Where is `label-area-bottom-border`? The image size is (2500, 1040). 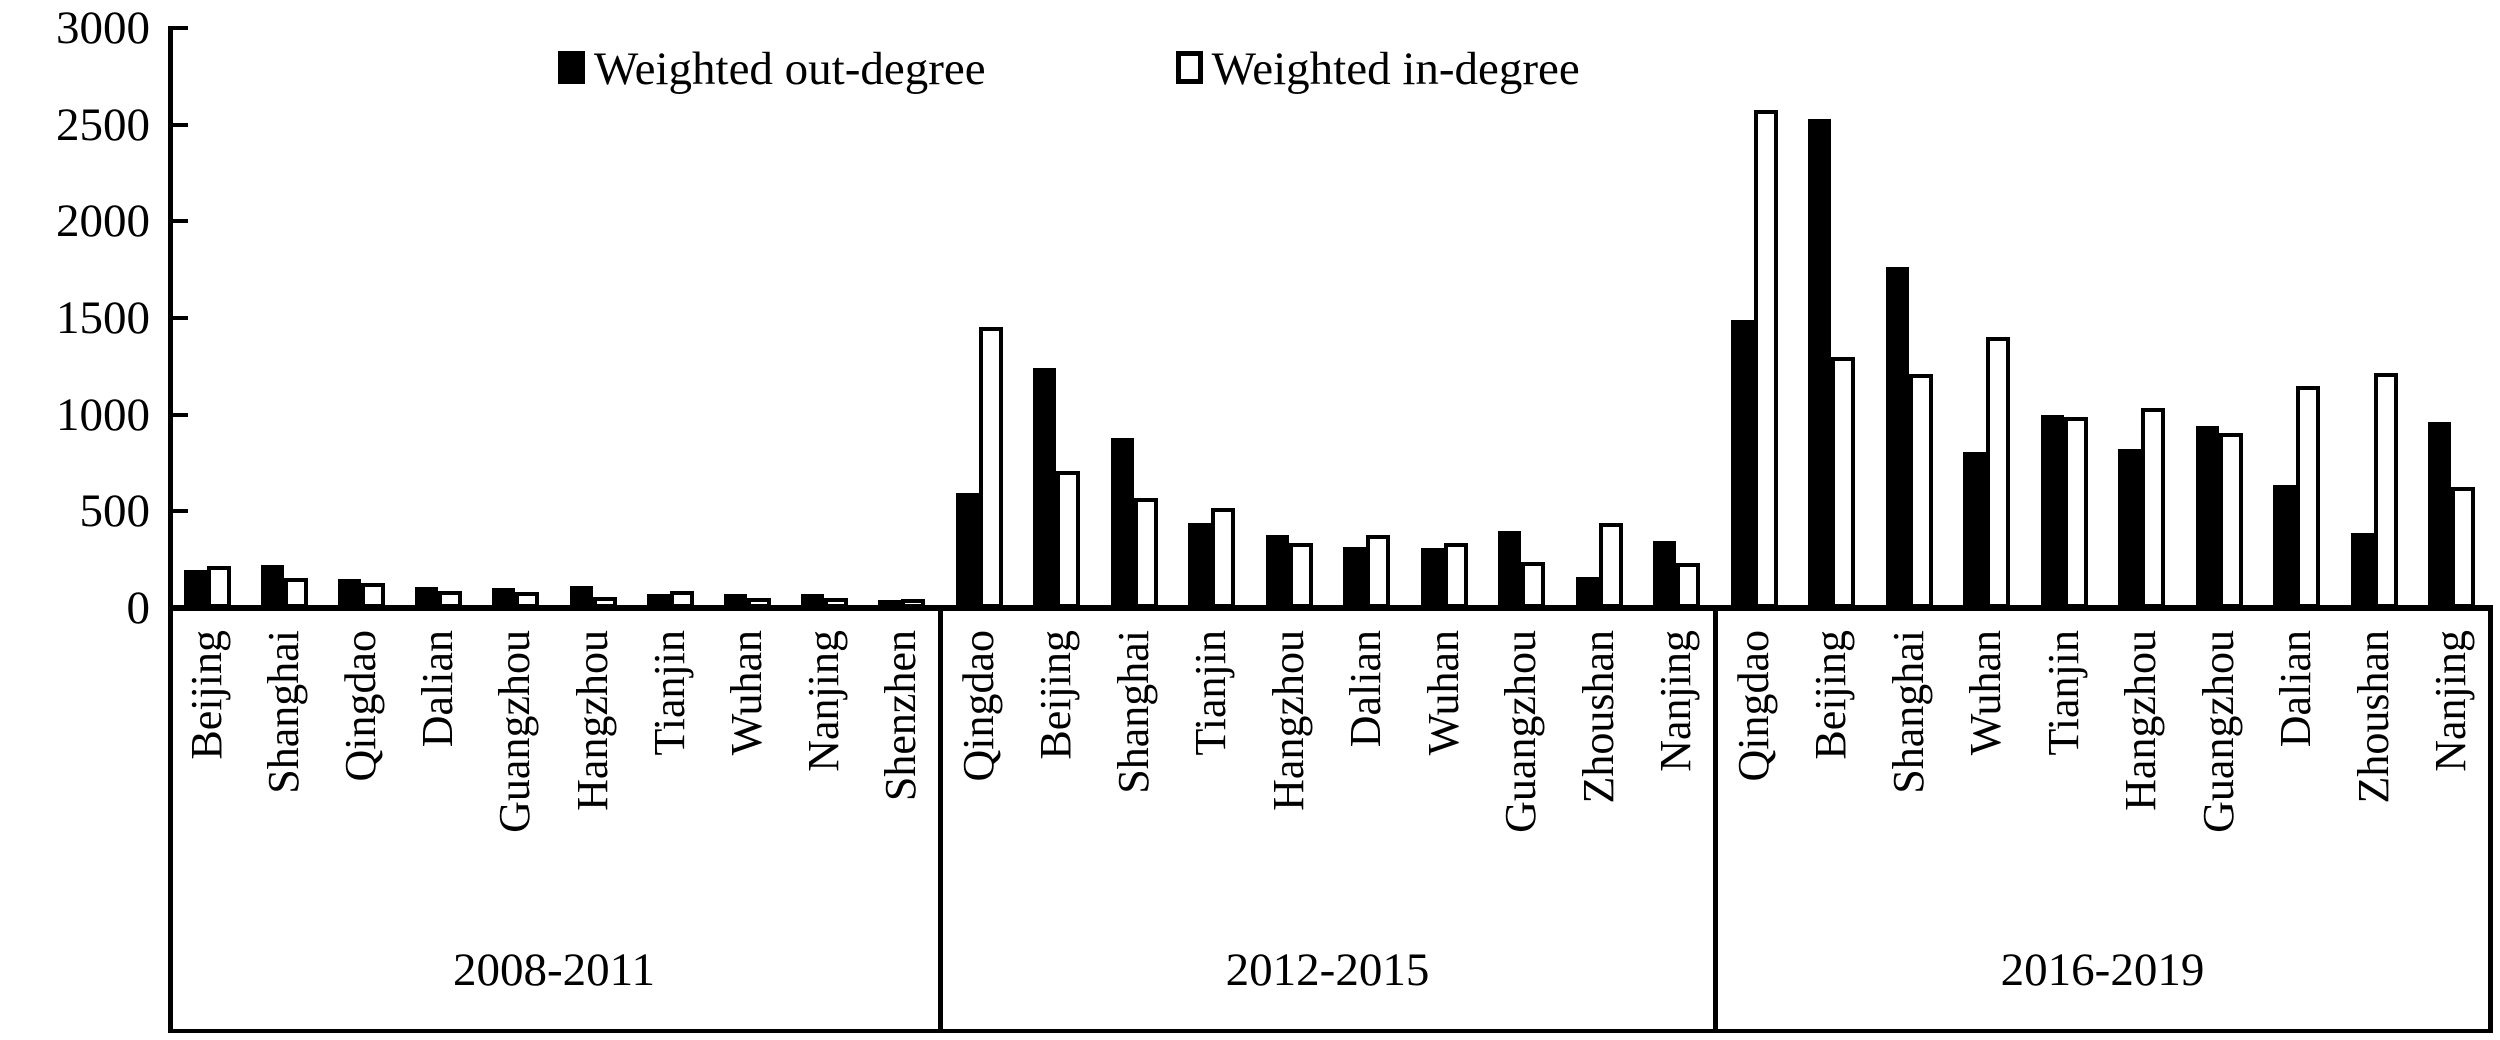
label-area-bottom-border is located at coordinates (1330, 1031).